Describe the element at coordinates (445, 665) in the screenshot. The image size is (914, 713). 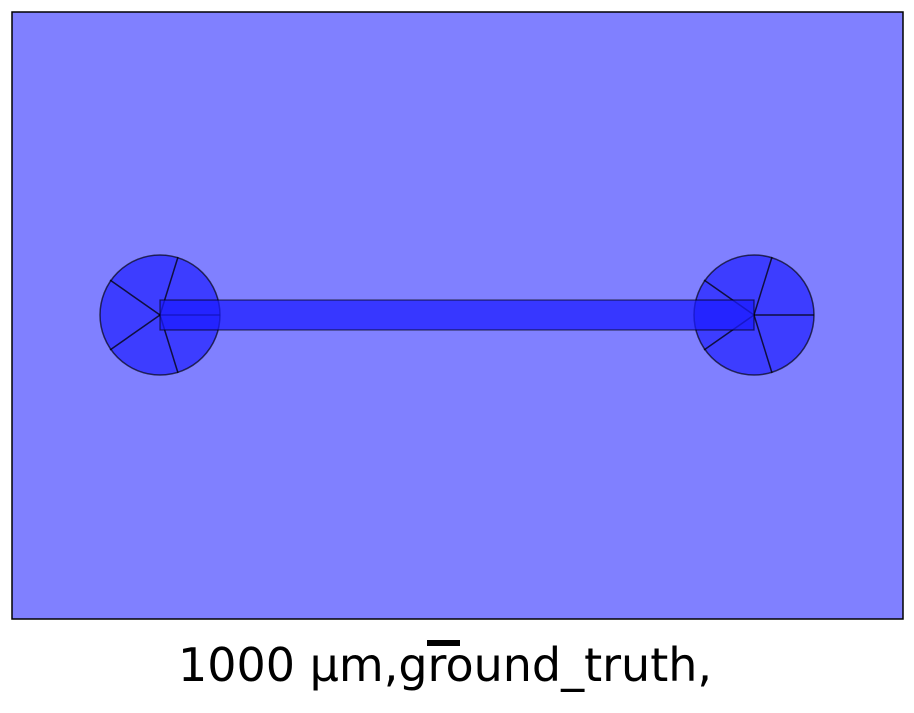
I see `figure-caption: 1000 µm,ground_truth,` at that location.